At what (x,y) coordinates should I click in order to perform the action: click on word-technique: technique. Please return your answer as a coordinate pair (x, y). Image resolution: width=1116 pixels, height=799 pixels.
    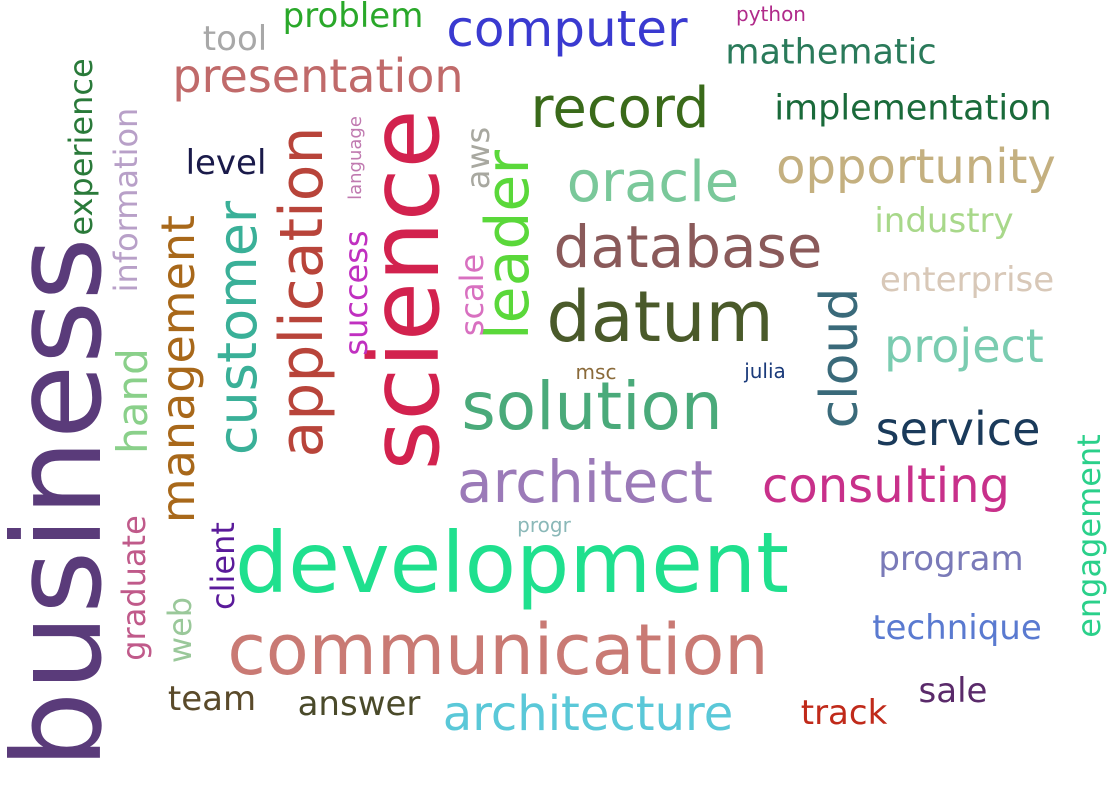
    Looking at the image, I should click on (957, 628).